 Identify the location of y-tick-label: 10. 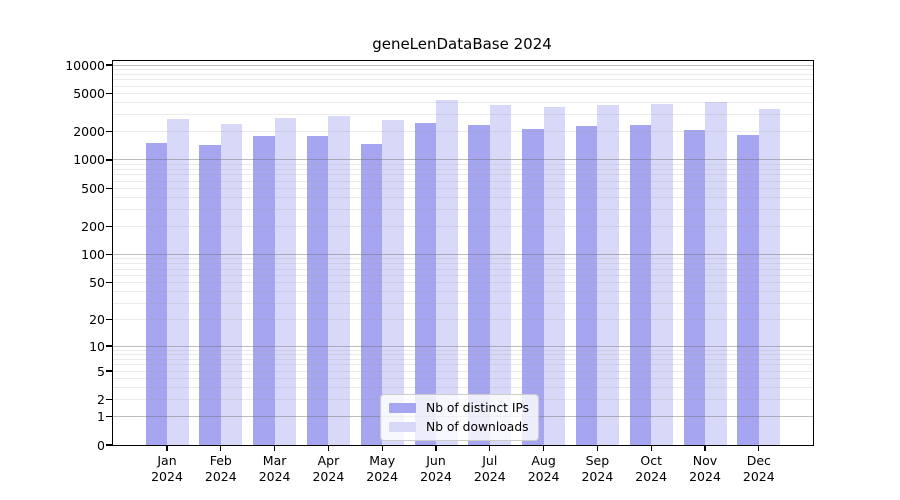
(97, 346).